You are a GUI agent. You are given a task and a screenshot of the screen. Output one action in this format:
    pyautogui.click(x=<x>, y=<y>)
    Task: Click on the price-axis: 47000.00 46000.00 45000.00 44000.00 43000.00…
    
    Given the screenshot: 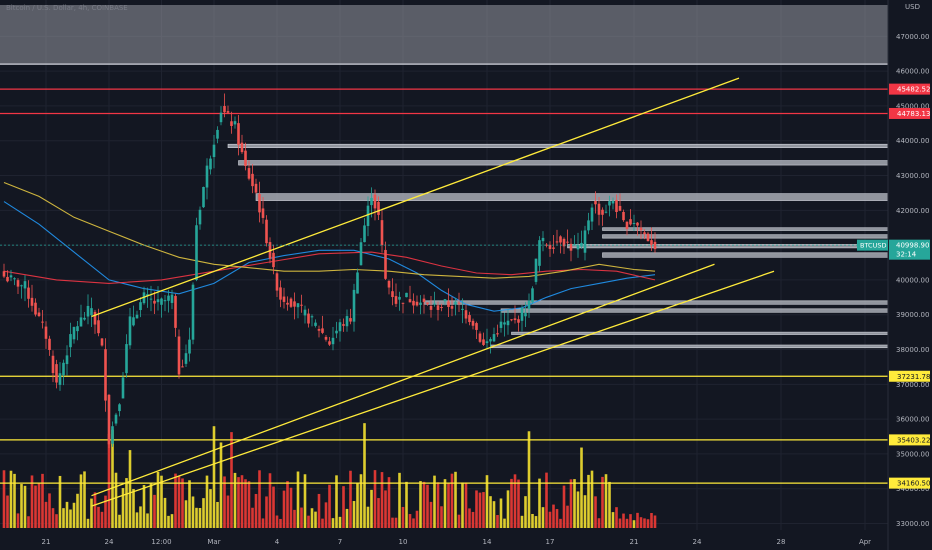 What is the action you would take?
    pyautogui.click(x=912, y=280)
    